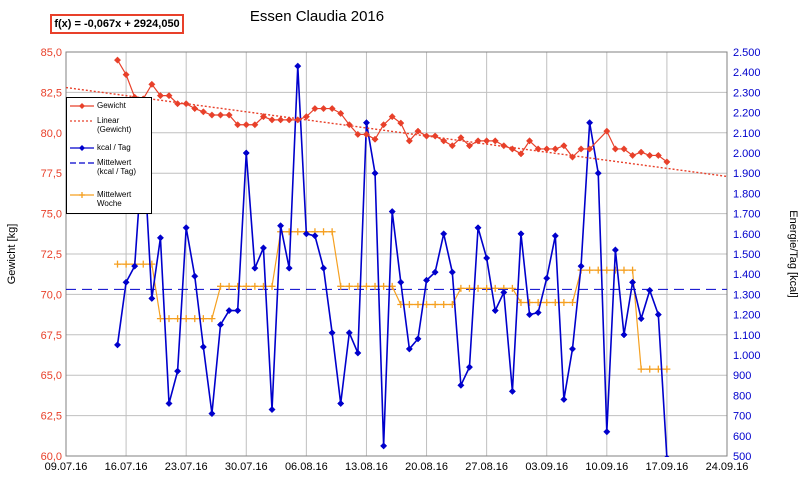  What do you see at coordinates (114, 125) in the screenshot?
I see `legend-label-linear: Linear (Gewicht)` at bounding box center [114, 125].